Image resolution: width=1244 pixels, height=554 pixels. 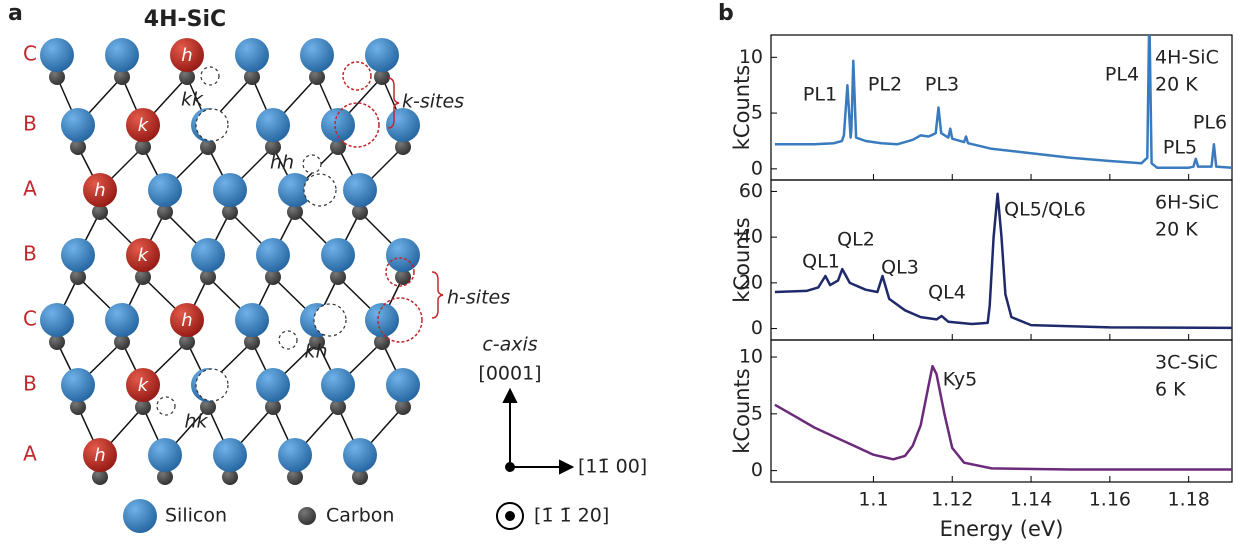 What do you see at coordinates (1002, 529) in the screenshot?
I see `x-axis-label: Energy (eV)` at bounding box center [1002, 529].